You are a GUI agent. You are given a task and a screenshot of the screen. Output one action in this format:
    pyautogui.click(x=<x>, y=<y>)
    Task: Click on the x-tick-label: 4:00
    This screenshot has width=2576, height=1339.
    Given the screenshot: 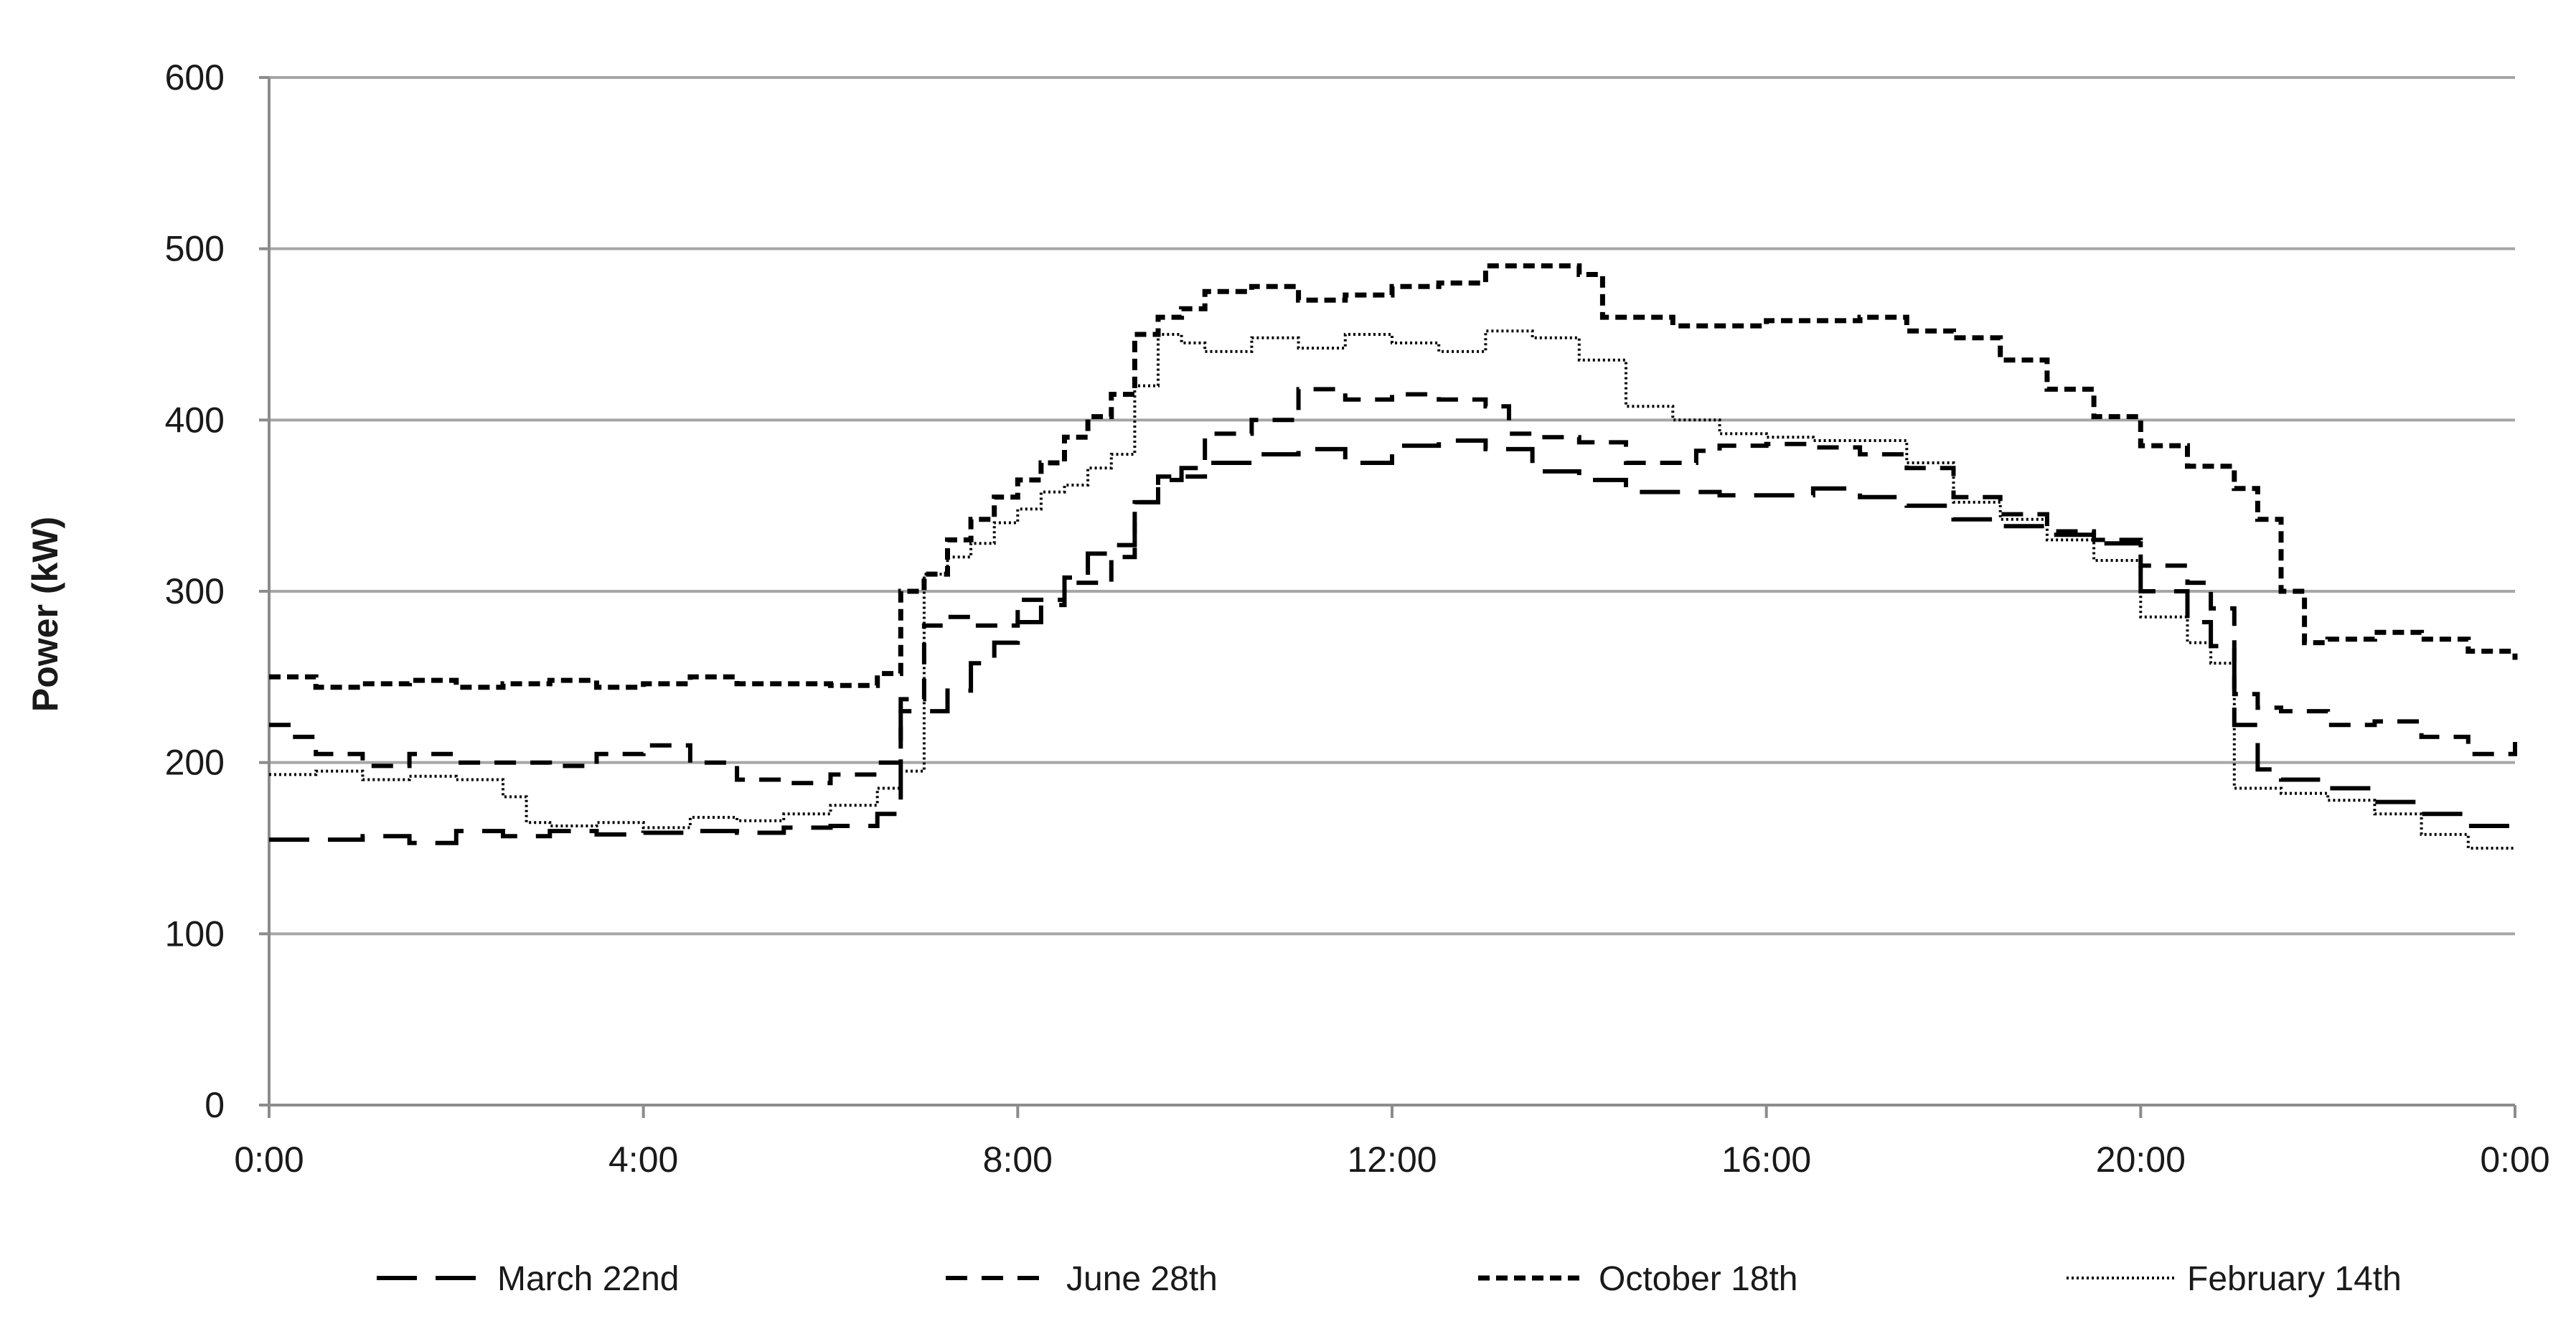 What is the action you would take?
    pyautogui.click(x=643, y=1160)
    